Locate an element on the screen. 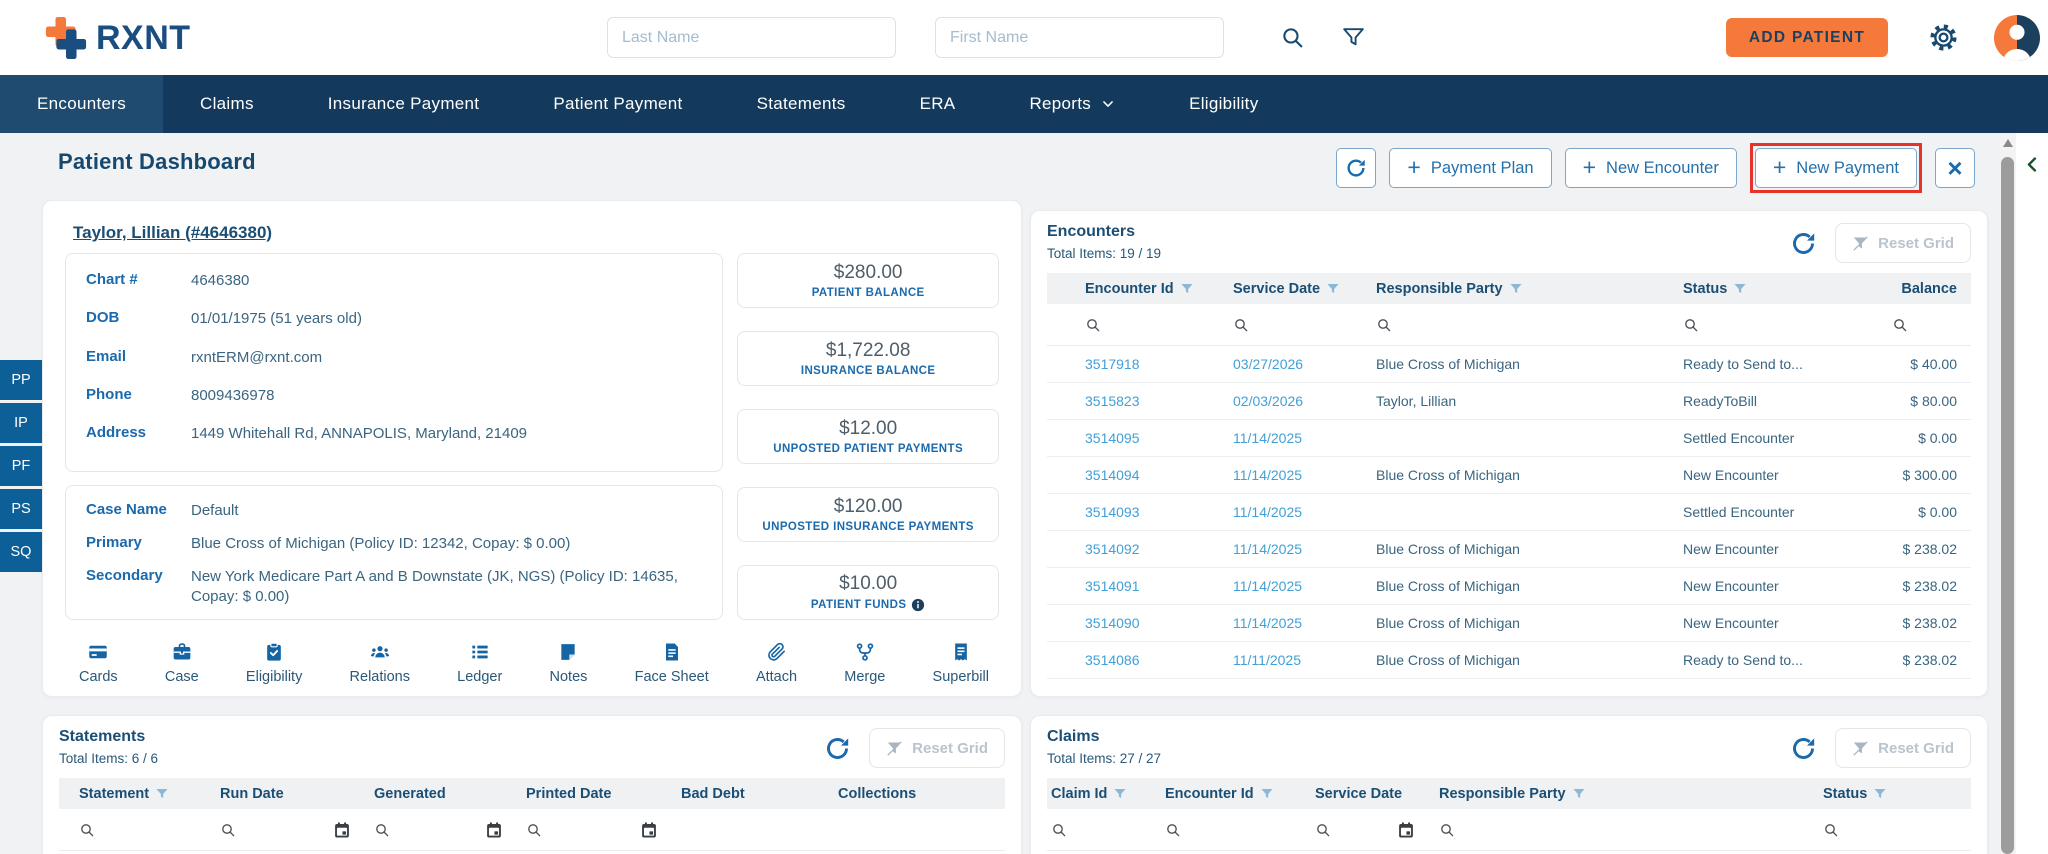  nav-item-eligibility: Eligibility is located at coordinates (1224, 103).